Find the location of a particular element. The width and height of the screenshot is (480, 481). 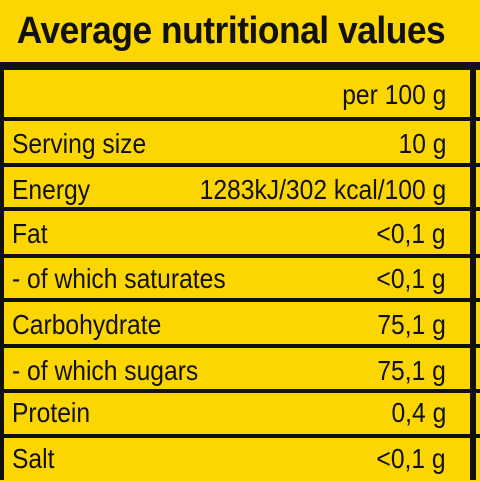

row-value: 1283kJ/302 kcal/100 g is located at coordinates (322, 189).